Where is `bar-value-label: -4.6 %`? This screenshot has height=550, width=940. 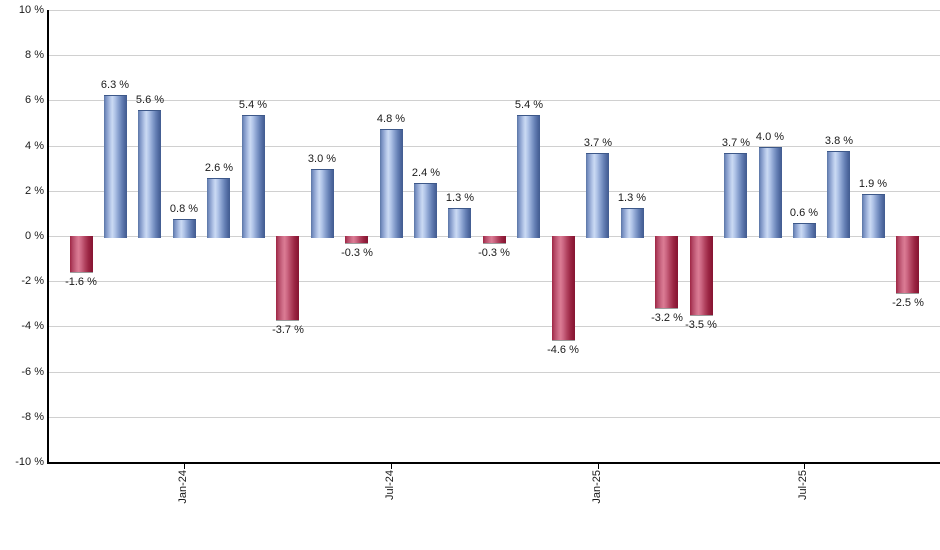 bar-value-label: -4.6 % is located at coordinates (563, 350).